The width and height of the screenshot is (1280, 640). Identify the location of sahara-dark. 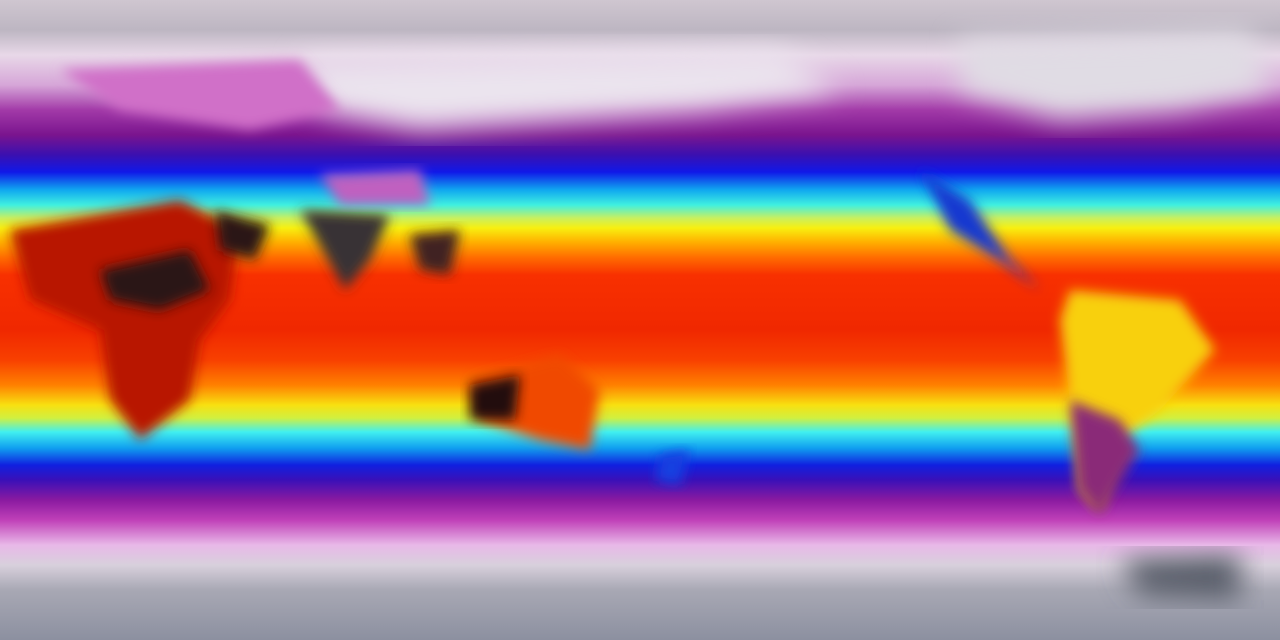
(155, 280).